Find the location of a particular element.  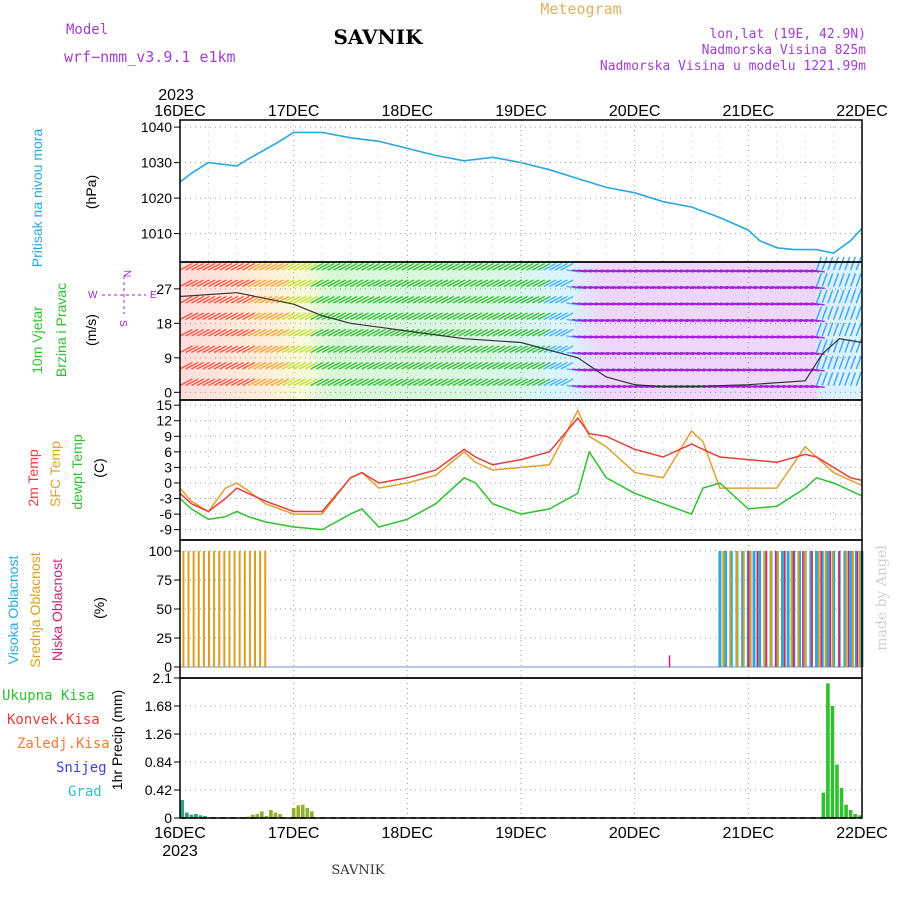

compass-e: E is located at coordinates (153, 295).